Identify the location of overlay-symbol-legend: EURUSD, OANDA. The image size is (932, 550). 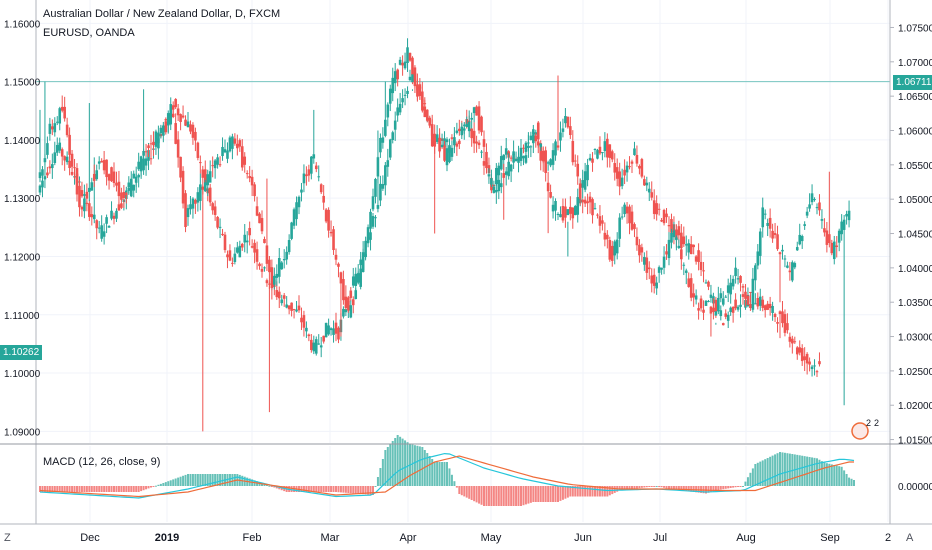
(89, 33).